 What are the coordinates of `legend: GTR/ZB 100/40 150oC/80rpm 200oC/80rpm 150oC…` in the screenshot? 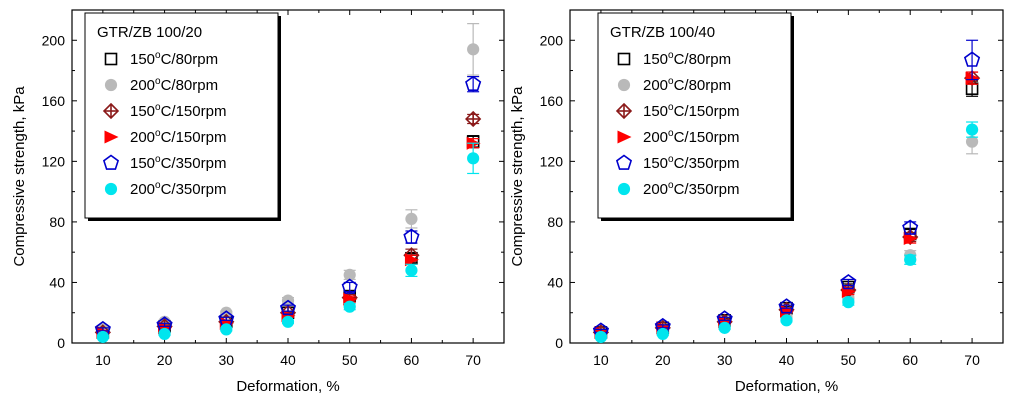 It's located at (695, 116).